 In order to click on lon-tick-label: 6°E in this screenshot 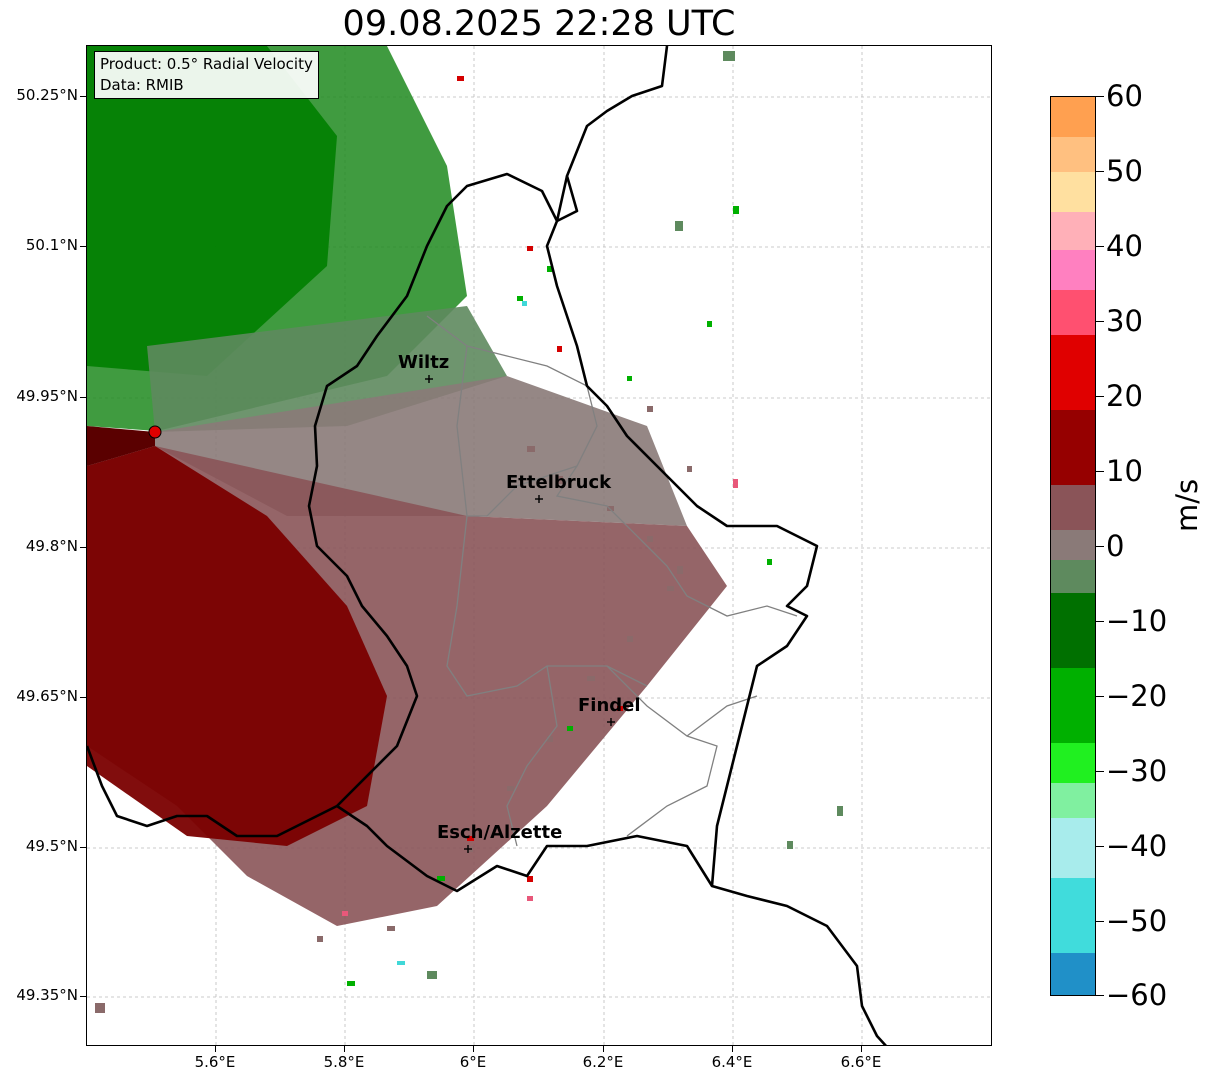, I will do `click(473, 1062)`.